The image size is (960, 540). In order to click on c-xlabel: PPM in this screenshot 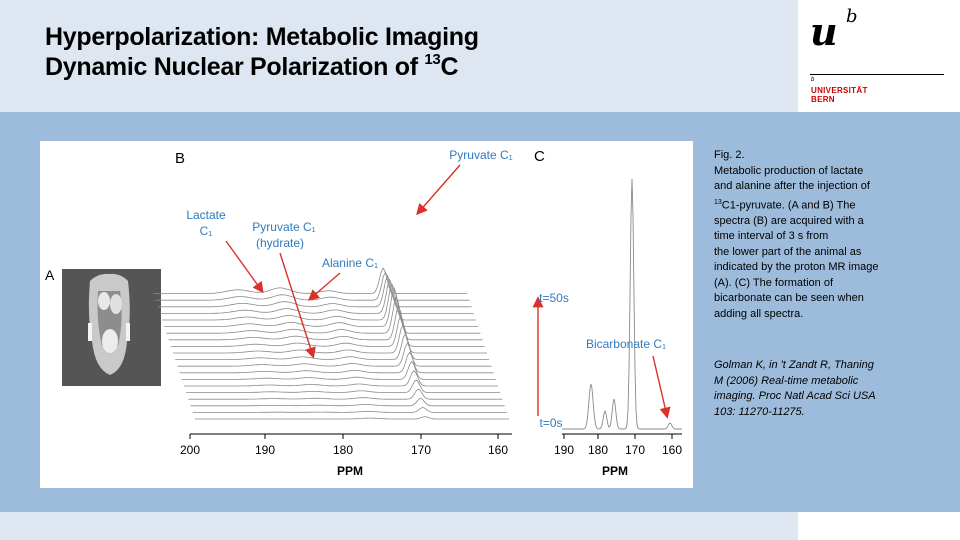, I will do `click(615, 471)`.